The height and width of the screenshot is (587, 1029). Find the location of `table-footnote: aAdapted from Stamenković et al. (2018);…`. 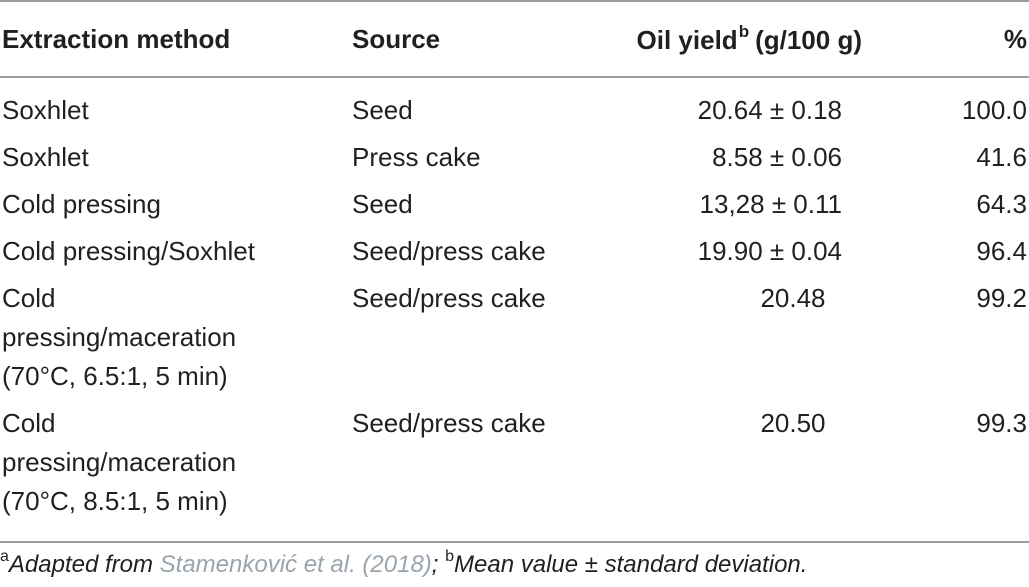

table-footnote: aAdapted from Stamenković et al. (2018);… is located at coordinates (403, 563).